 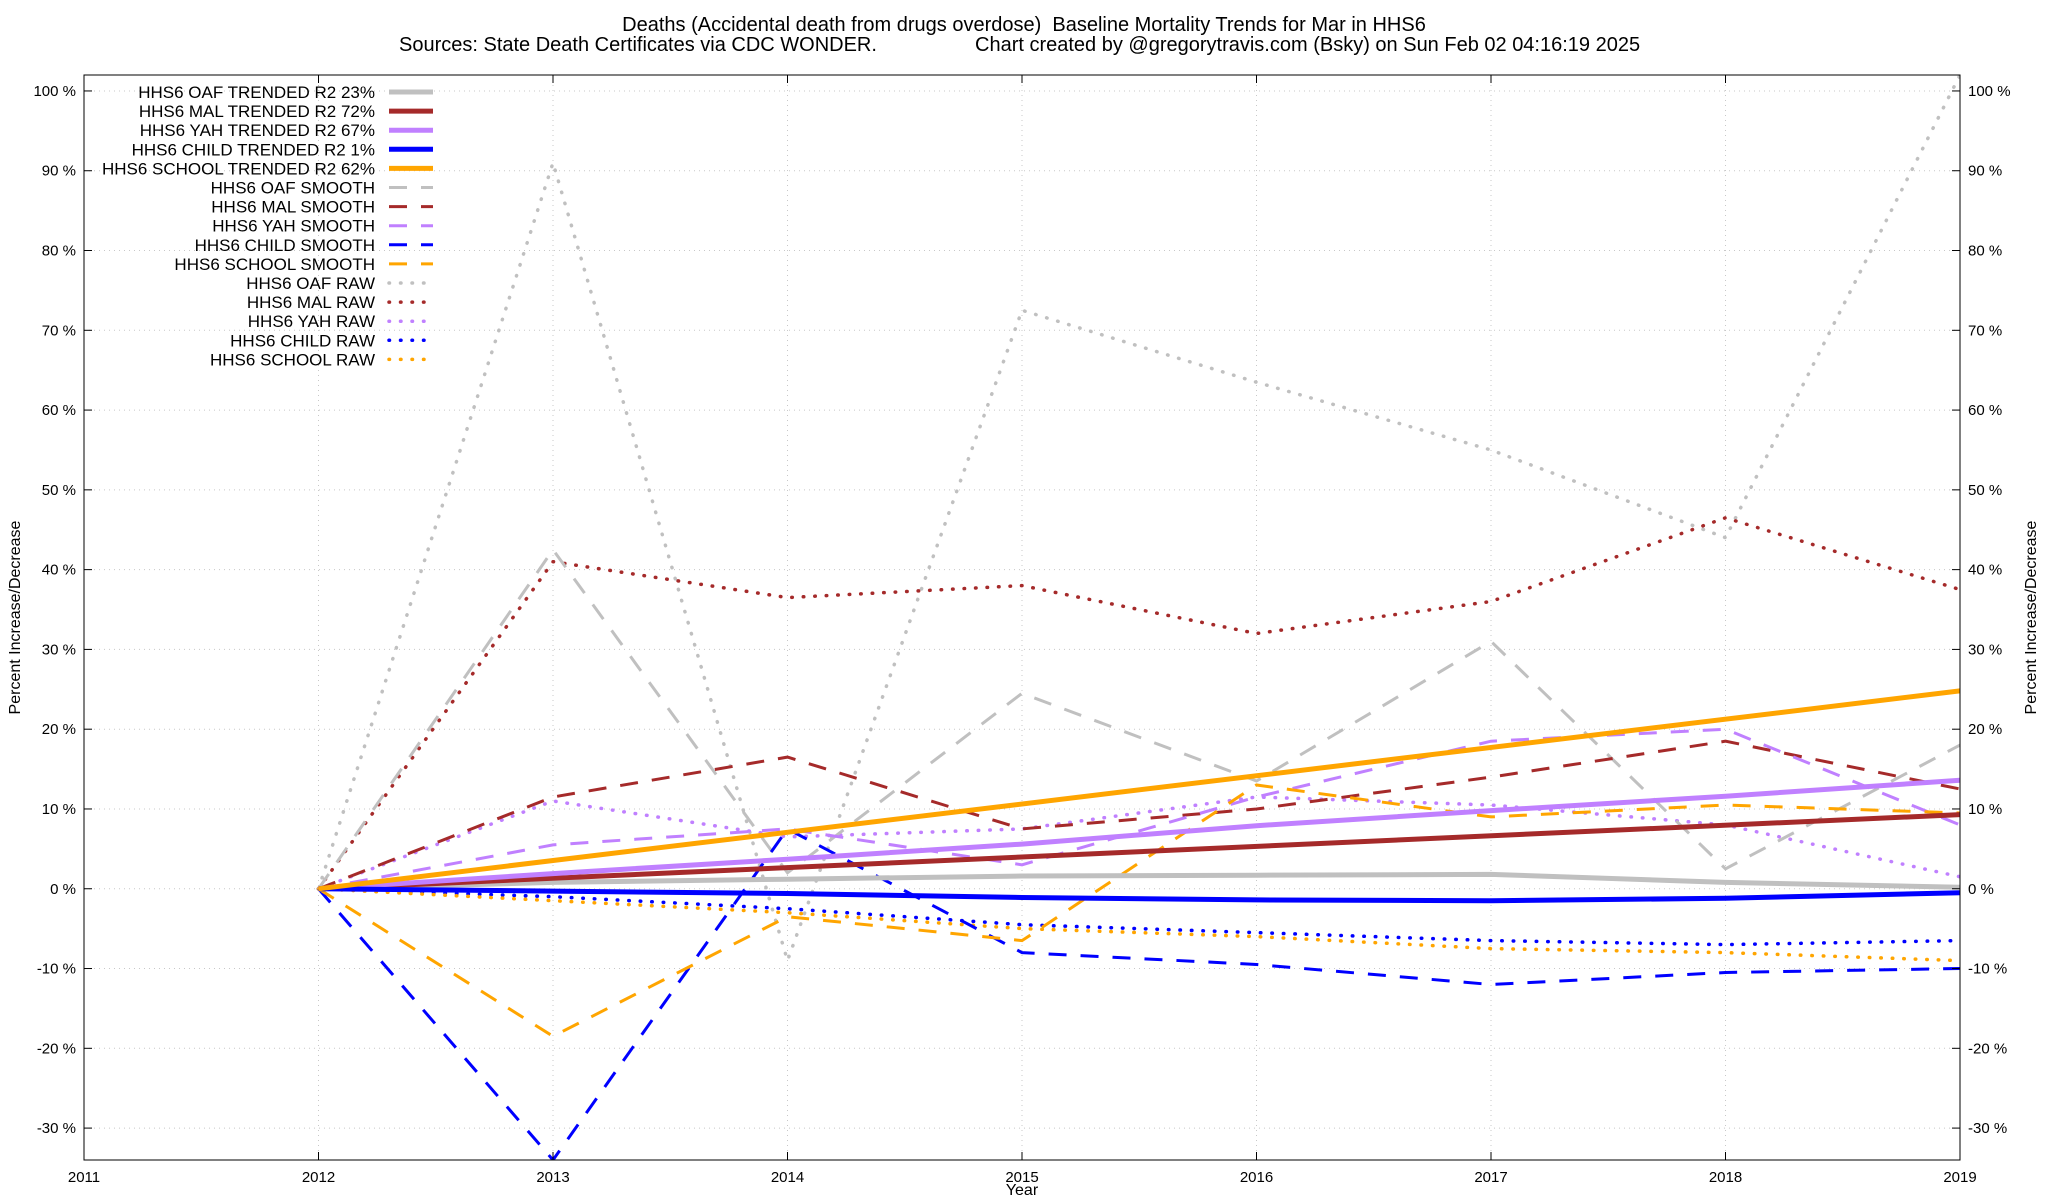 What do you see at coordinates (1985, 809) in the screenshot?
I see `y-tick-label-right: 10 %` at bounding box center [1985, 809].